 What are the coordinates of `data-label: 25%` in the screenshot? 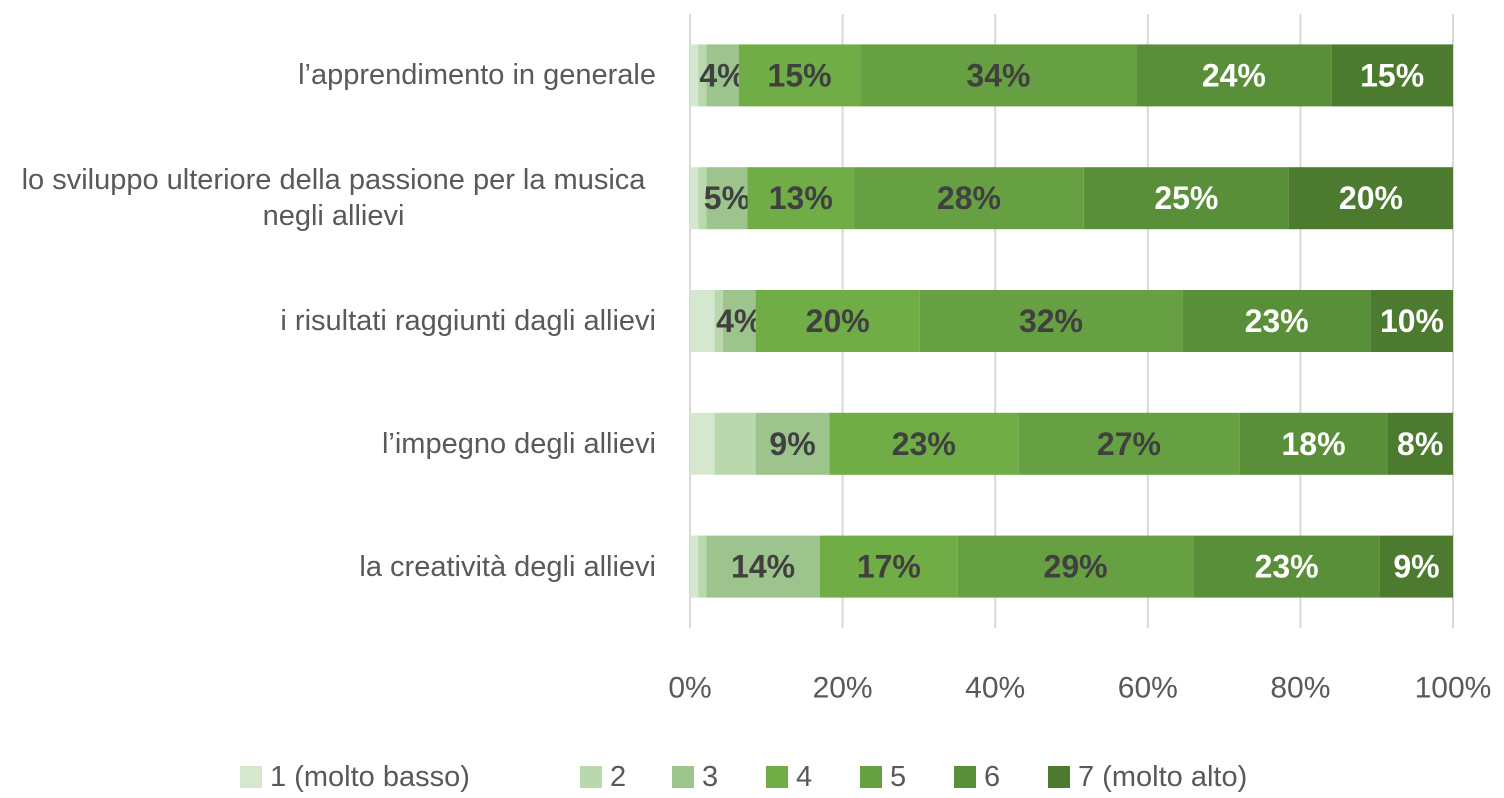 It's located at (1186, 198).